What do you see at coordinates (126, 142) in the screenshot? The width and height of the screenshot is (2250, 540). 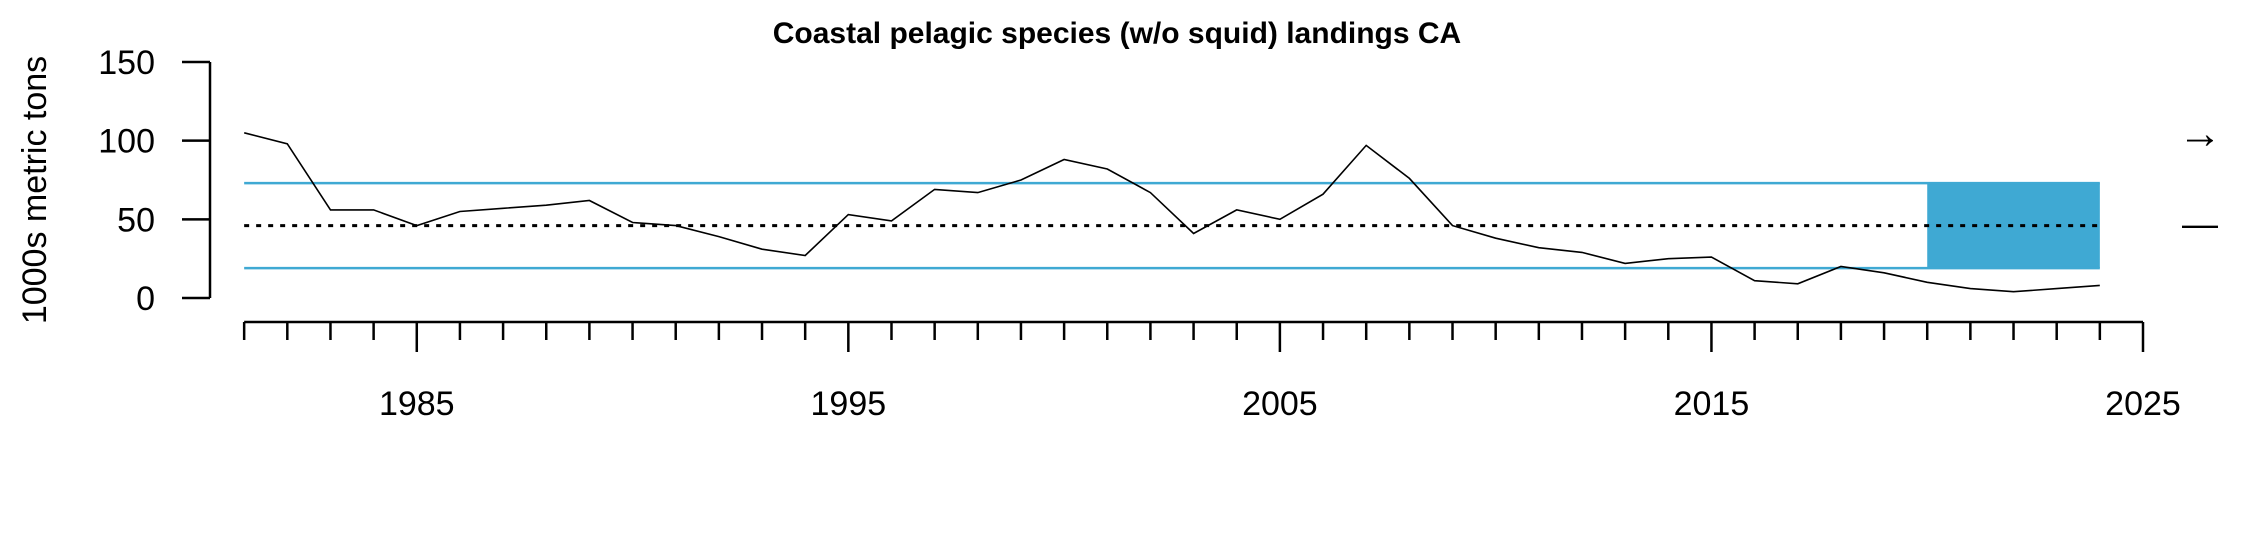 I see `y-tick-label: 100` at bounding box center [126, 142].